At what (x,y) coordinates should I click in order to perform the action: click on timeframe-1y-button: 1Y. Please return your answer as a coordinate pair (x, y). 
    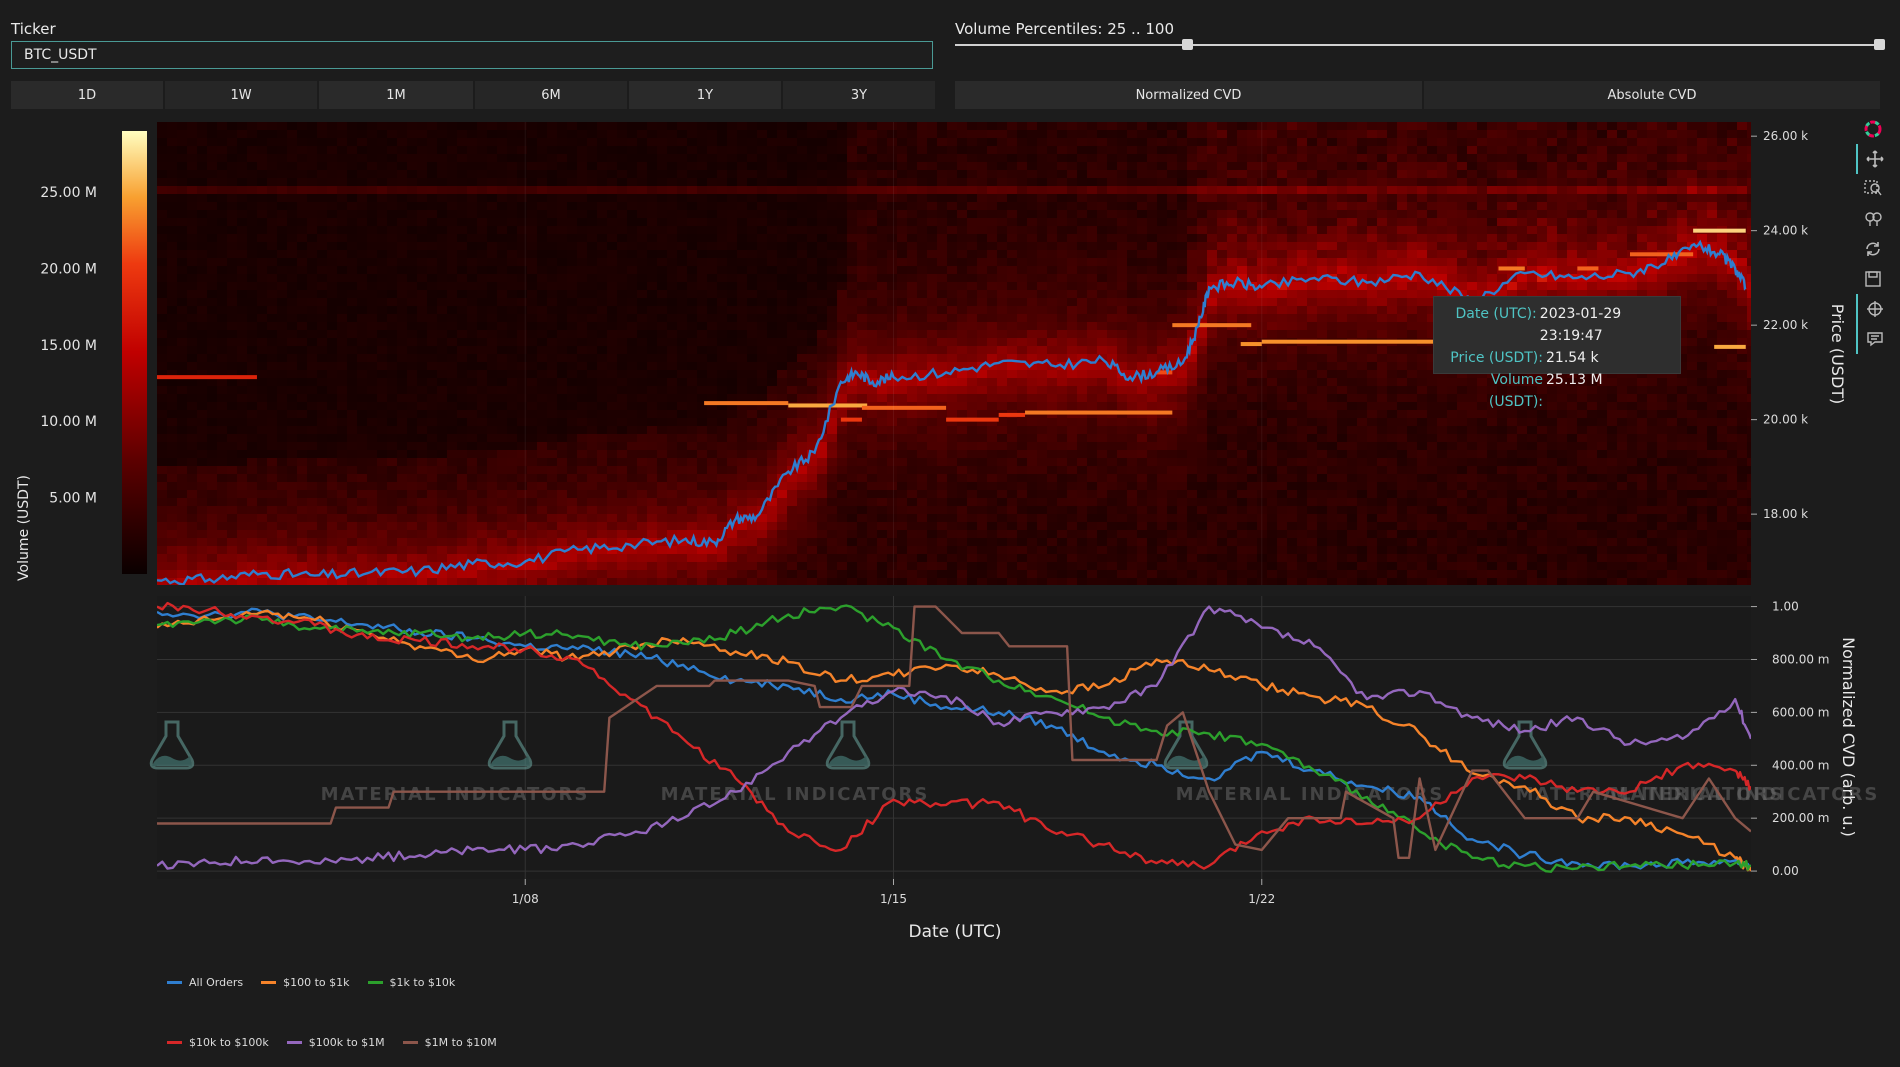
    Looking at the image, I should click on (706, 95).